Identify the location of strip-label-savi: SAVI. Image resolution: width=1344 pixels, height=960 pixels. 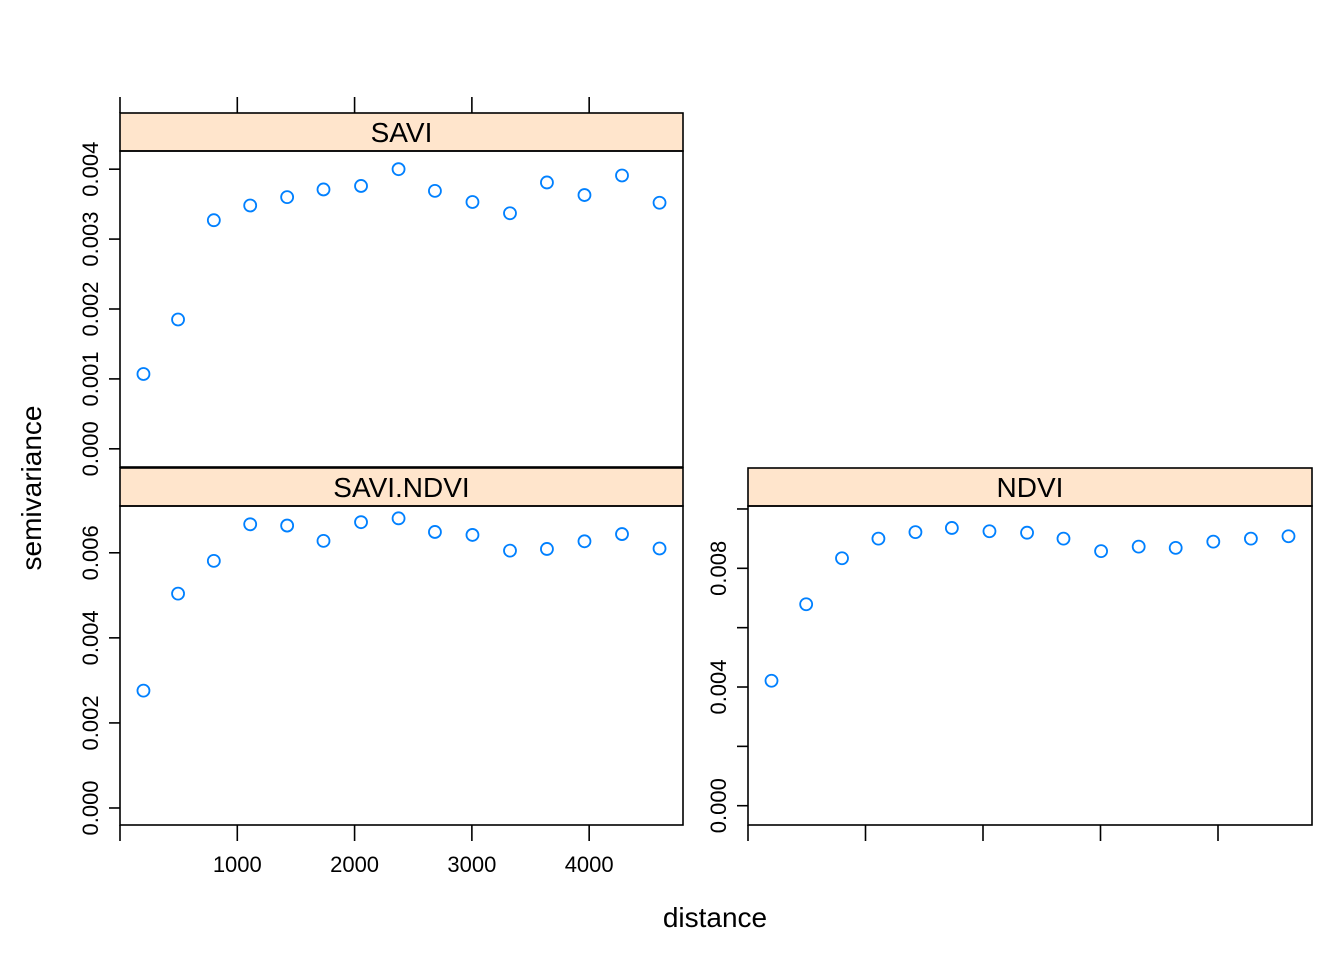
(402, 132).